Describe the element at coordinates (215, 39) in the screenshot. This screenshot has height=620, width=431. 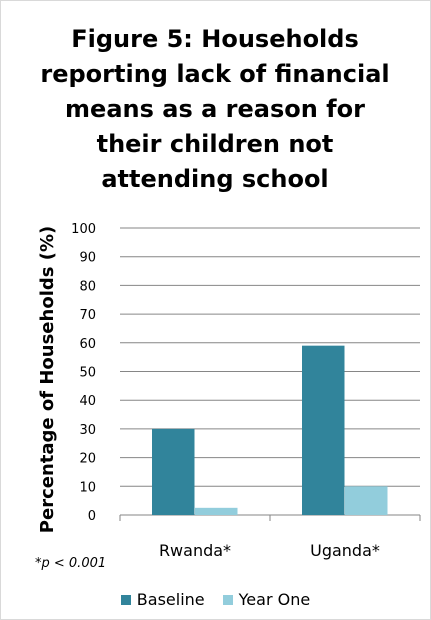
I see `title-line-1: Figure 5: Households` at that location.